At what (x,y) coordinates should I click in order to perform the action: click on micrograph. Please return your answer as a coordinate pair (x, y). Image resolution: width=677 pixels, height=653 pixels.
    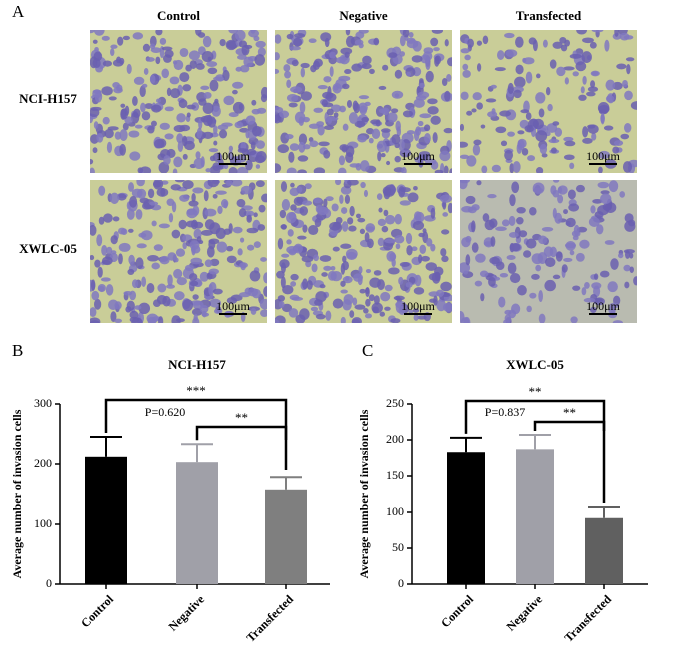
    Looking at the image, I should click on (548, 101).